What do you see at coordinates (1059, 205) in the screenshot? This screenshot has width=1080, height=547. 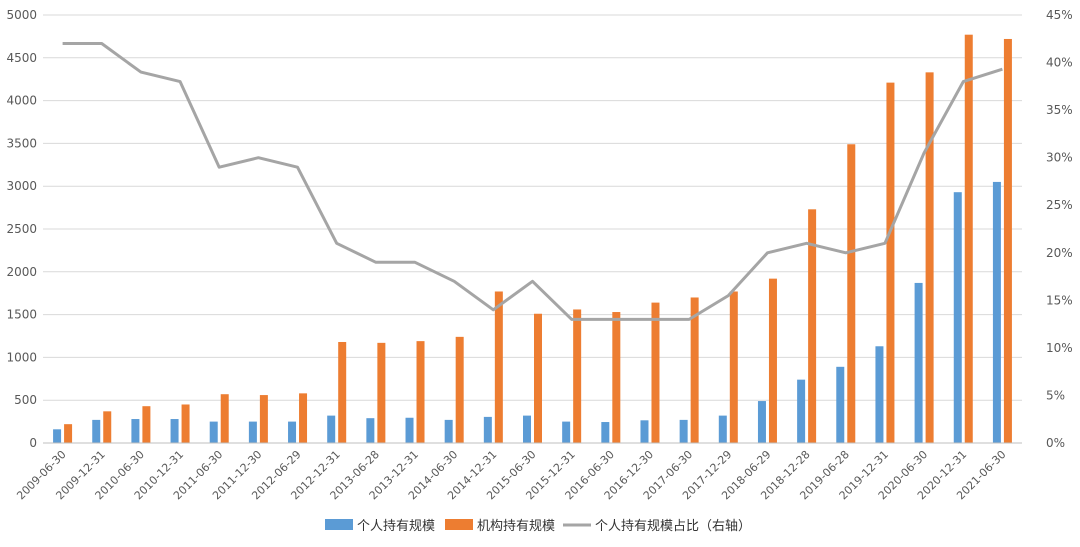 I see `right-tick-label: 25%` at bounding box center [1059, 205].